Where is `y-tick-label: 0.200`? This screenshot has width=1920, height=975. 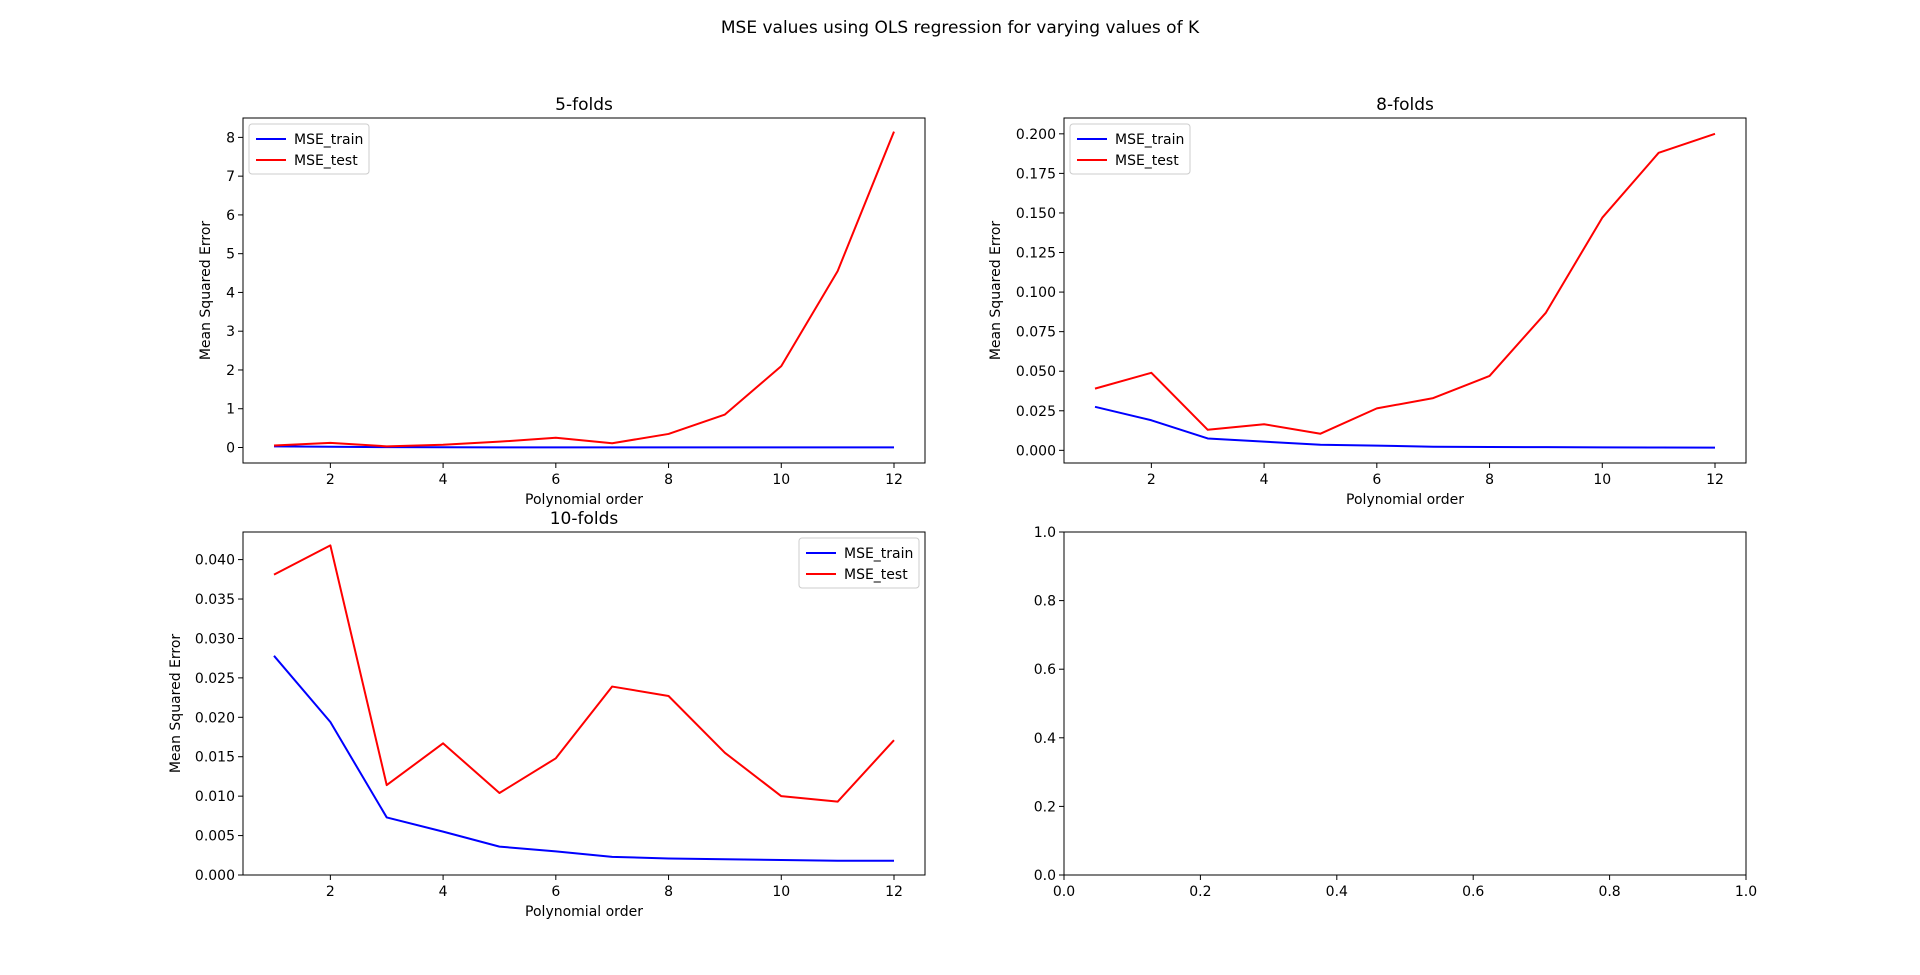
y-tick-label: 0.200 is located at coordinates (1036, 135).